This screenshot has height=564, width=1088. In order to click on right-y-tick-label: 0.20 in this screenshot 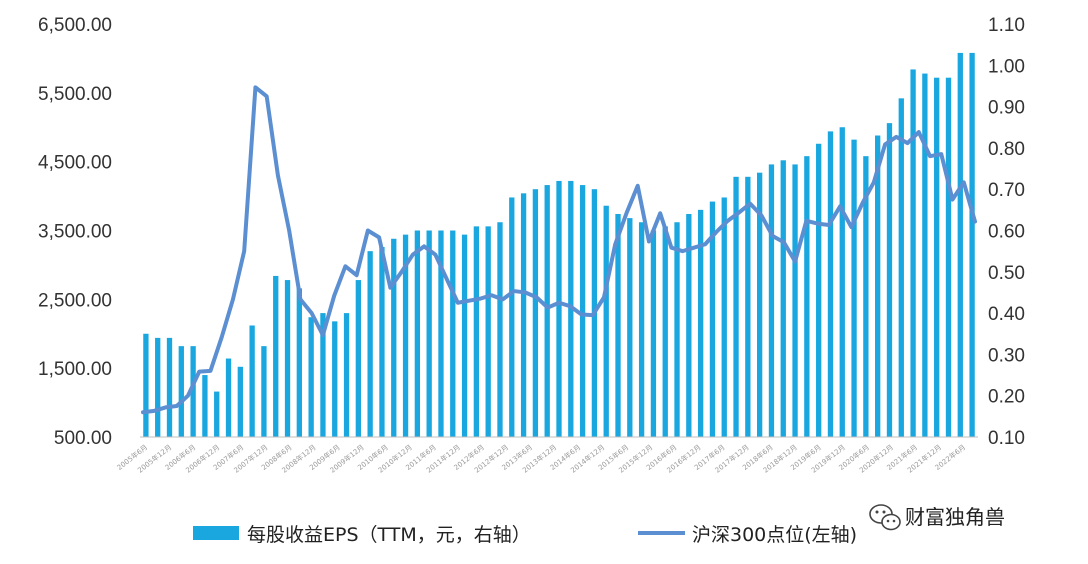, I will do `click(1006, 397)`.